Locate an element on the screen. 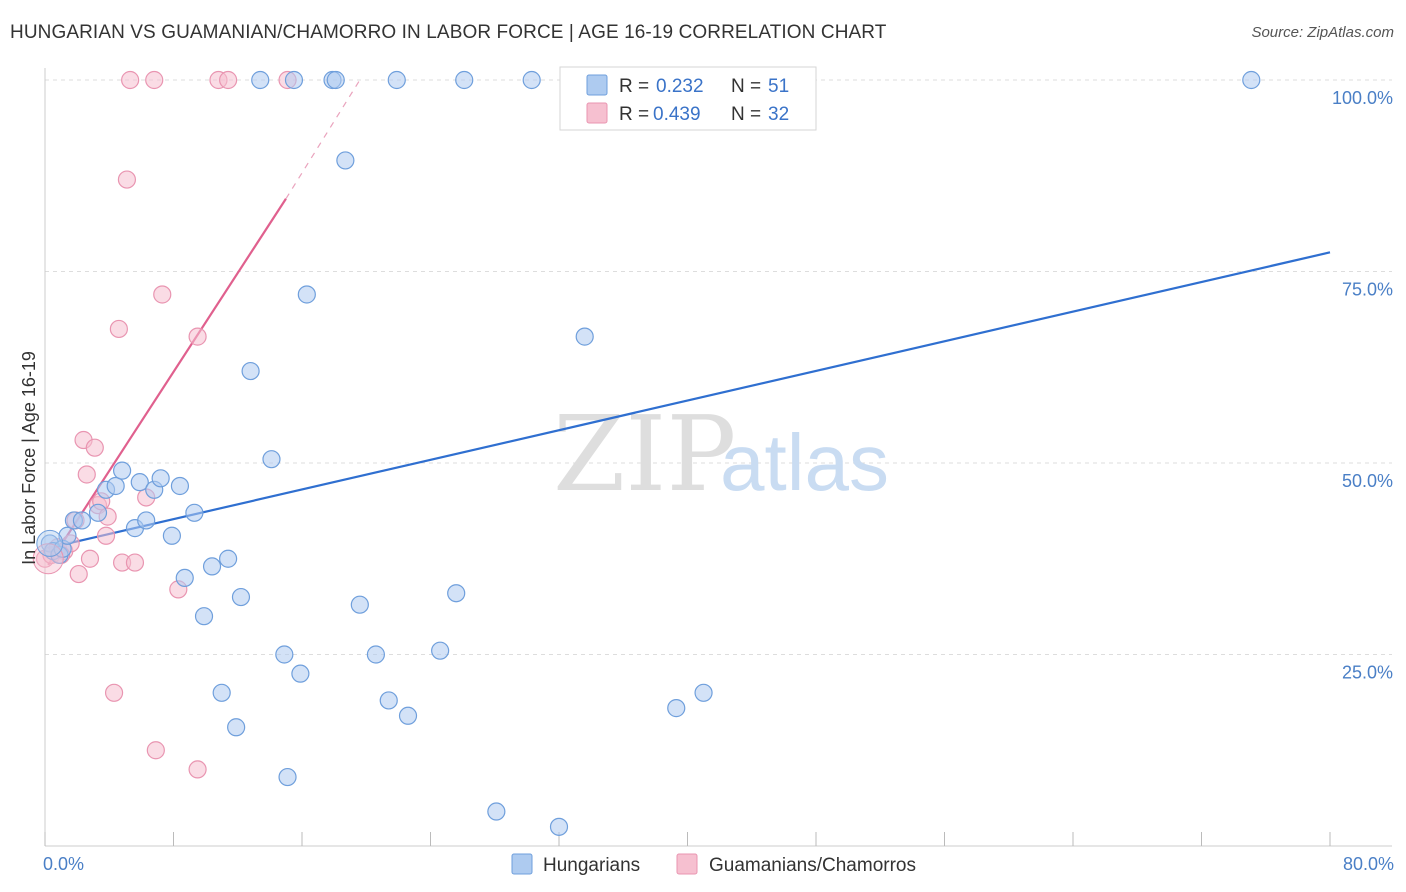 This screenshot has height=892, width=1406. bottom-legend-swatch-hungarians is located at coordinates (522, 864).